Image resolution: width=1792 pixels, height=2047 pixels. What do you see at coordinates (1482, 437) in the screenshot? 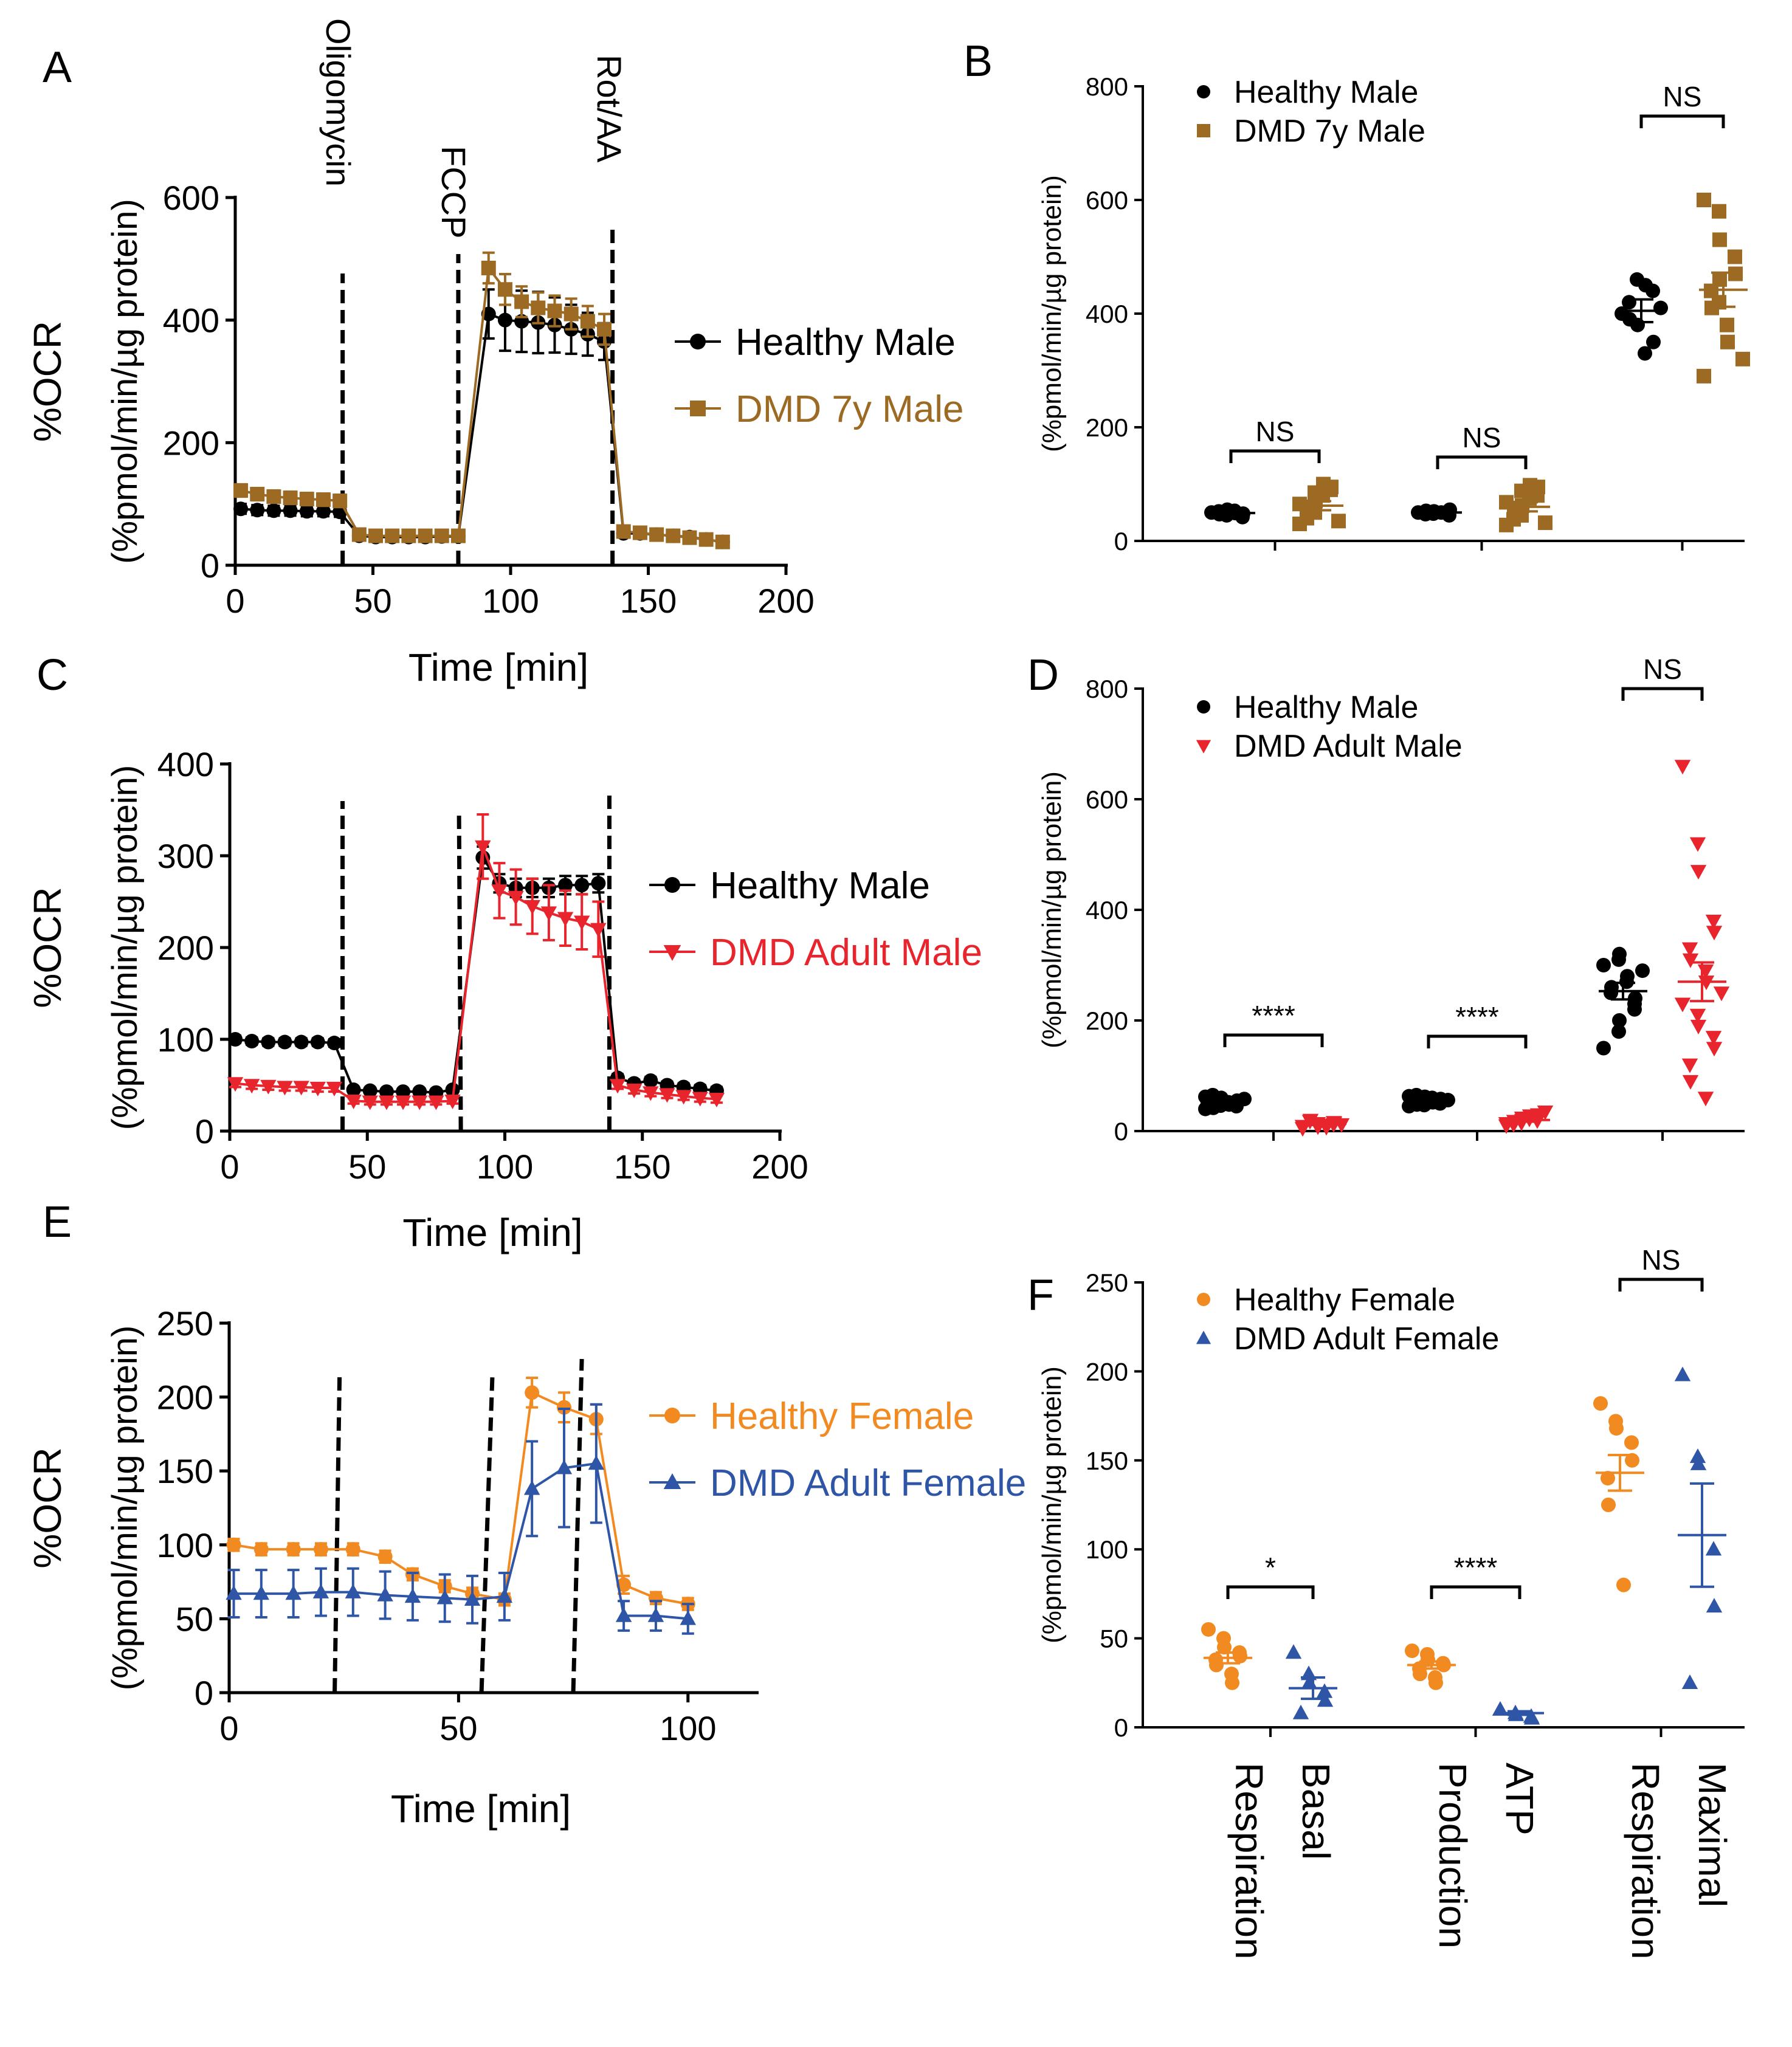
I see `significance-label-b: NS` at bounding box center [1482, 437].